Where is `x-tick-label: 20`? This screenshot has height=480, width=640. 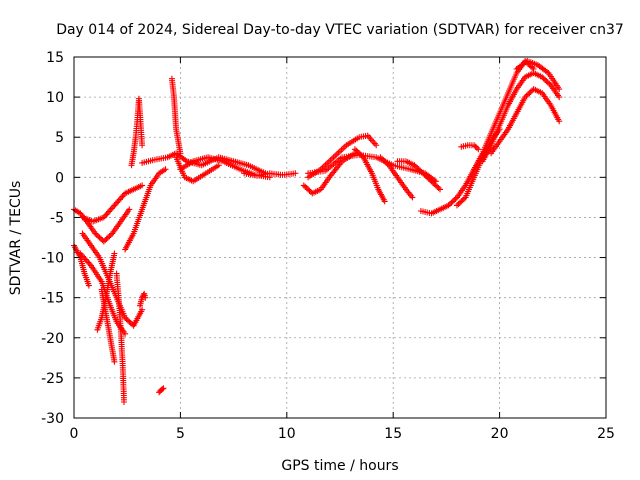 x-tick-label: 20 is located at coordinates (500, 434).